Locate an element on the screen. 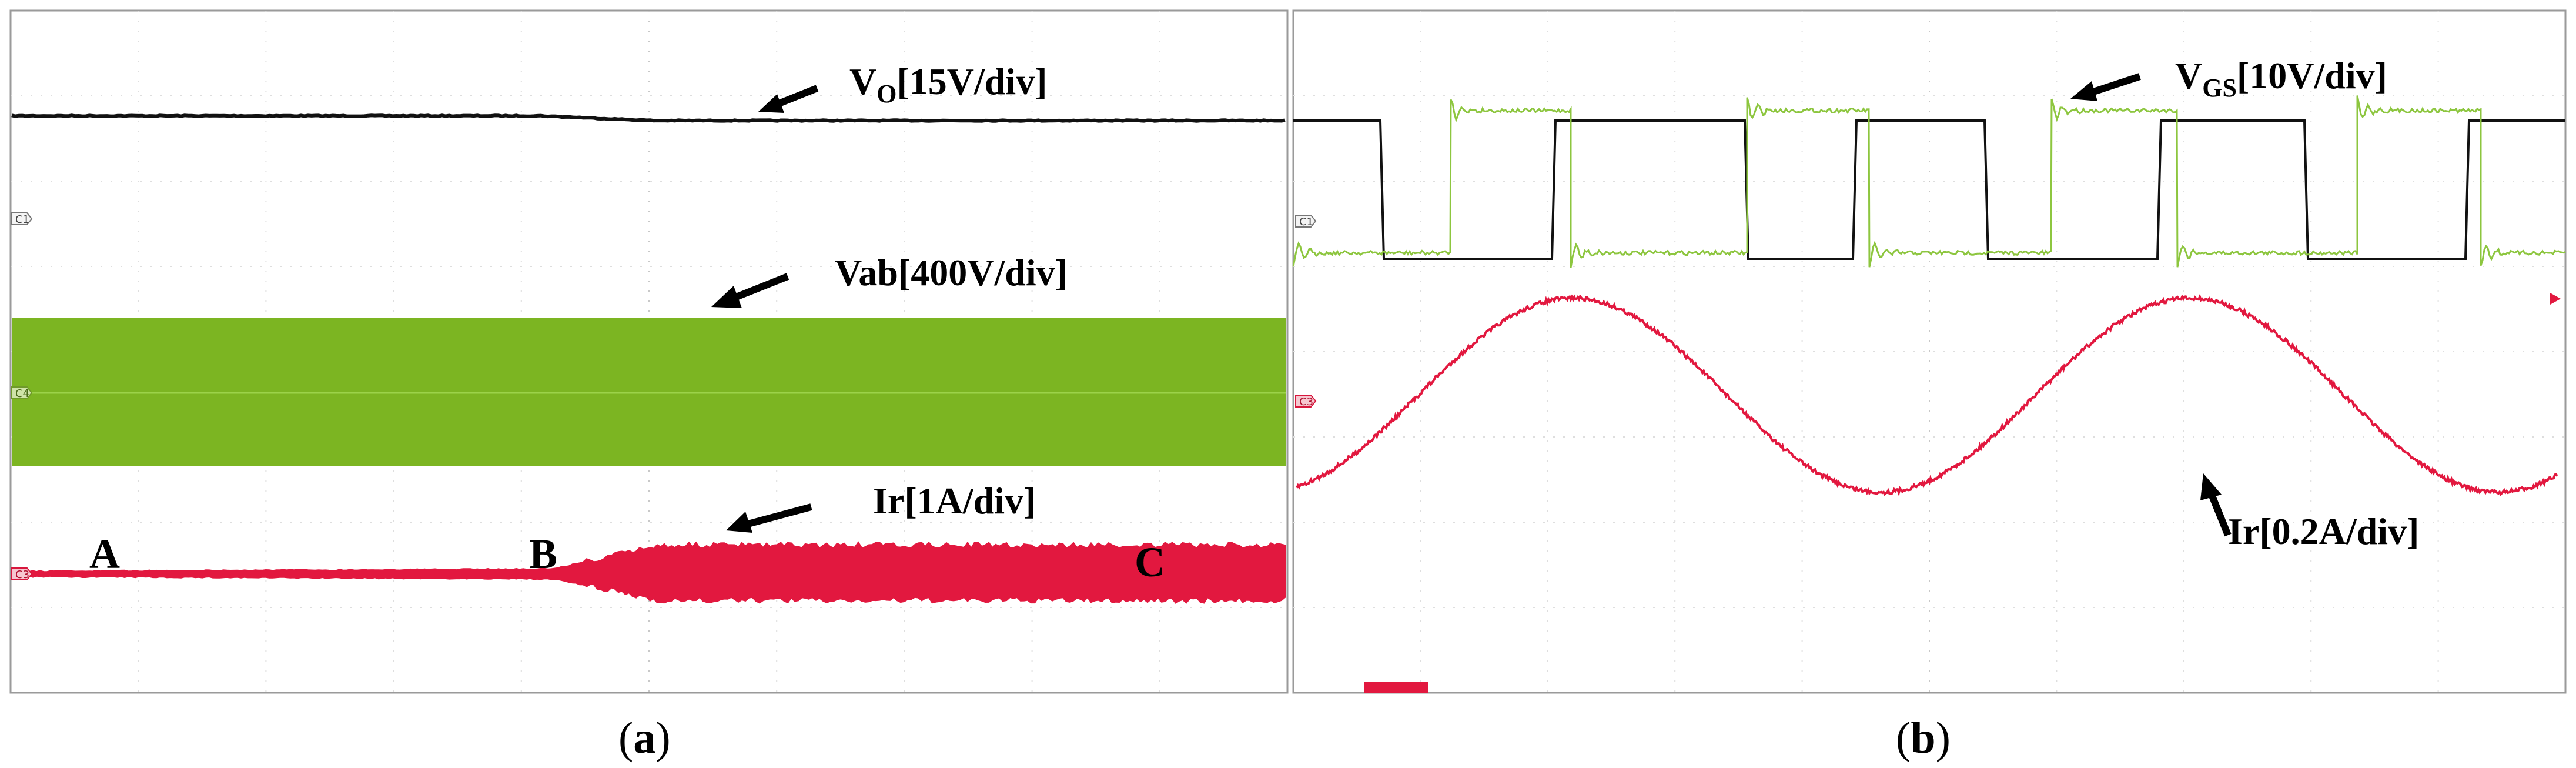 The width and height of the screenshot is (2576, 768). arrow-vgs is located at coordinates (2105, 87).